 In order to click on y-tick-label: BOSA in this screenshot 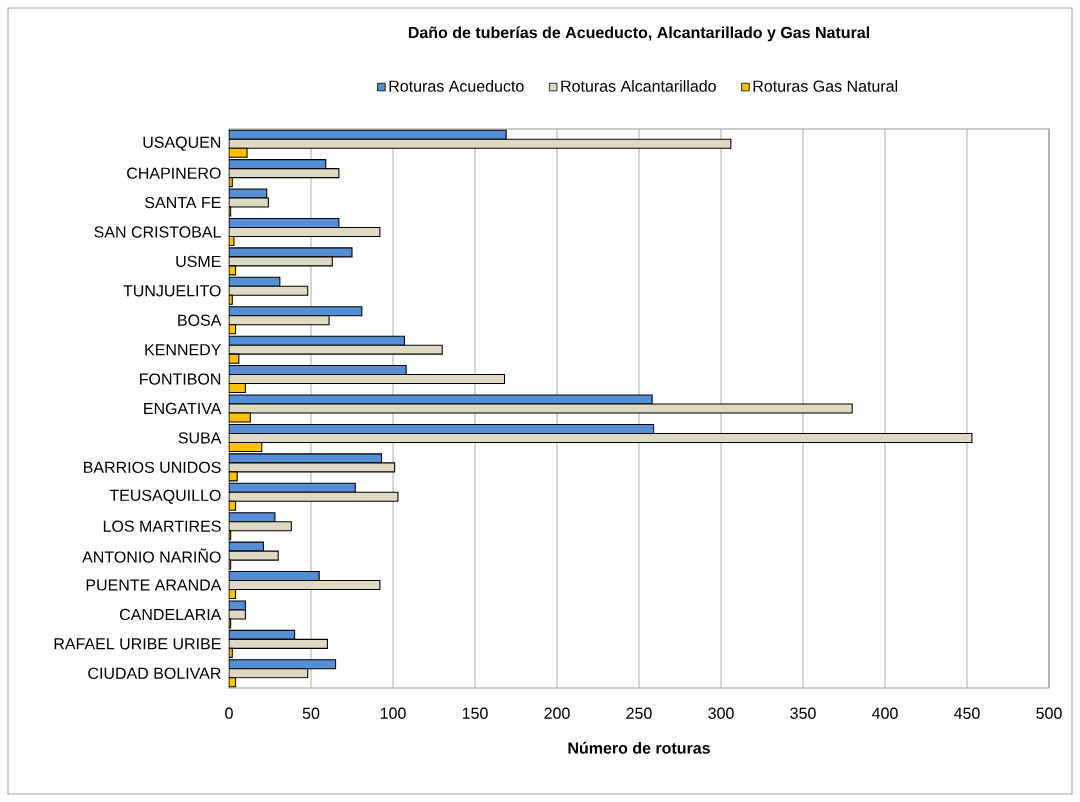, I will do `click(200, 320)`.